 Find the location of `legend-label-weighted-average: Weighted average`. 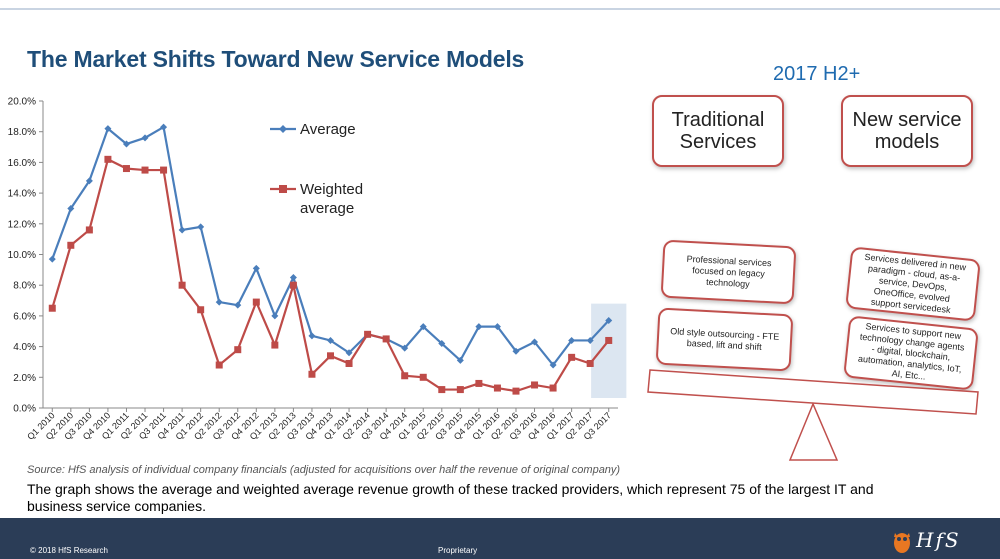

legend-label-weighted-average: Weighted average is located at coordinates (331, 199).